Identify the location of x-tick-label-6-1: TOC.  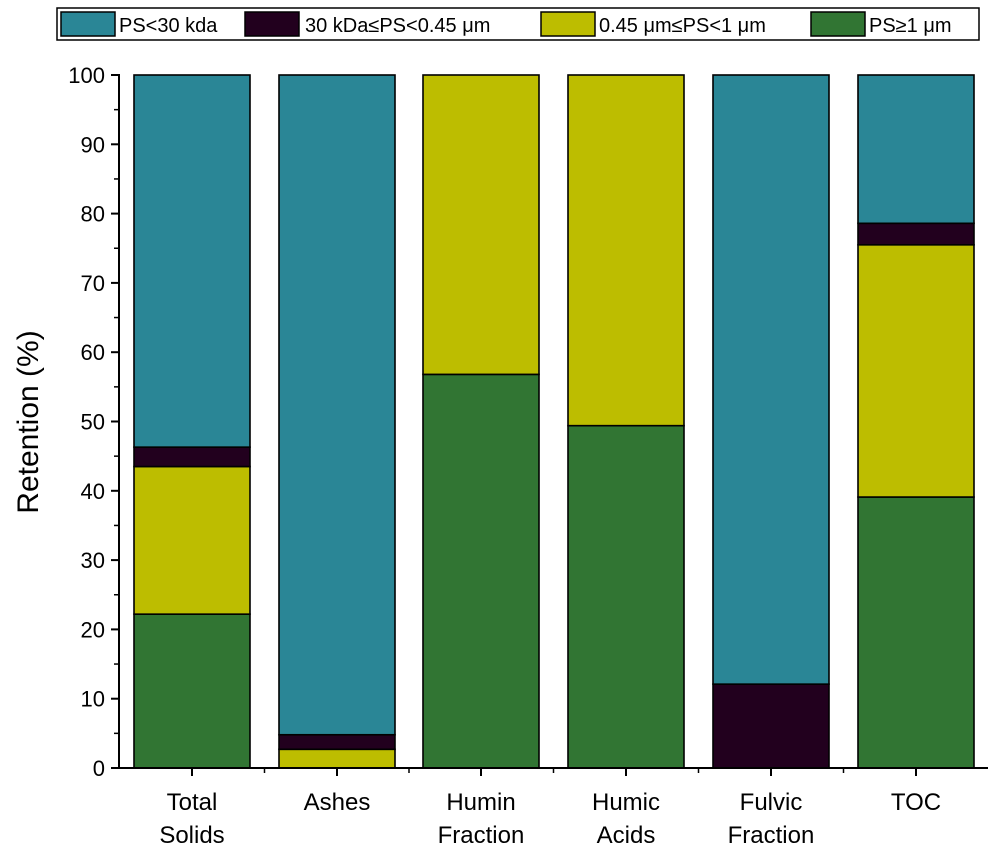
(916, 802).